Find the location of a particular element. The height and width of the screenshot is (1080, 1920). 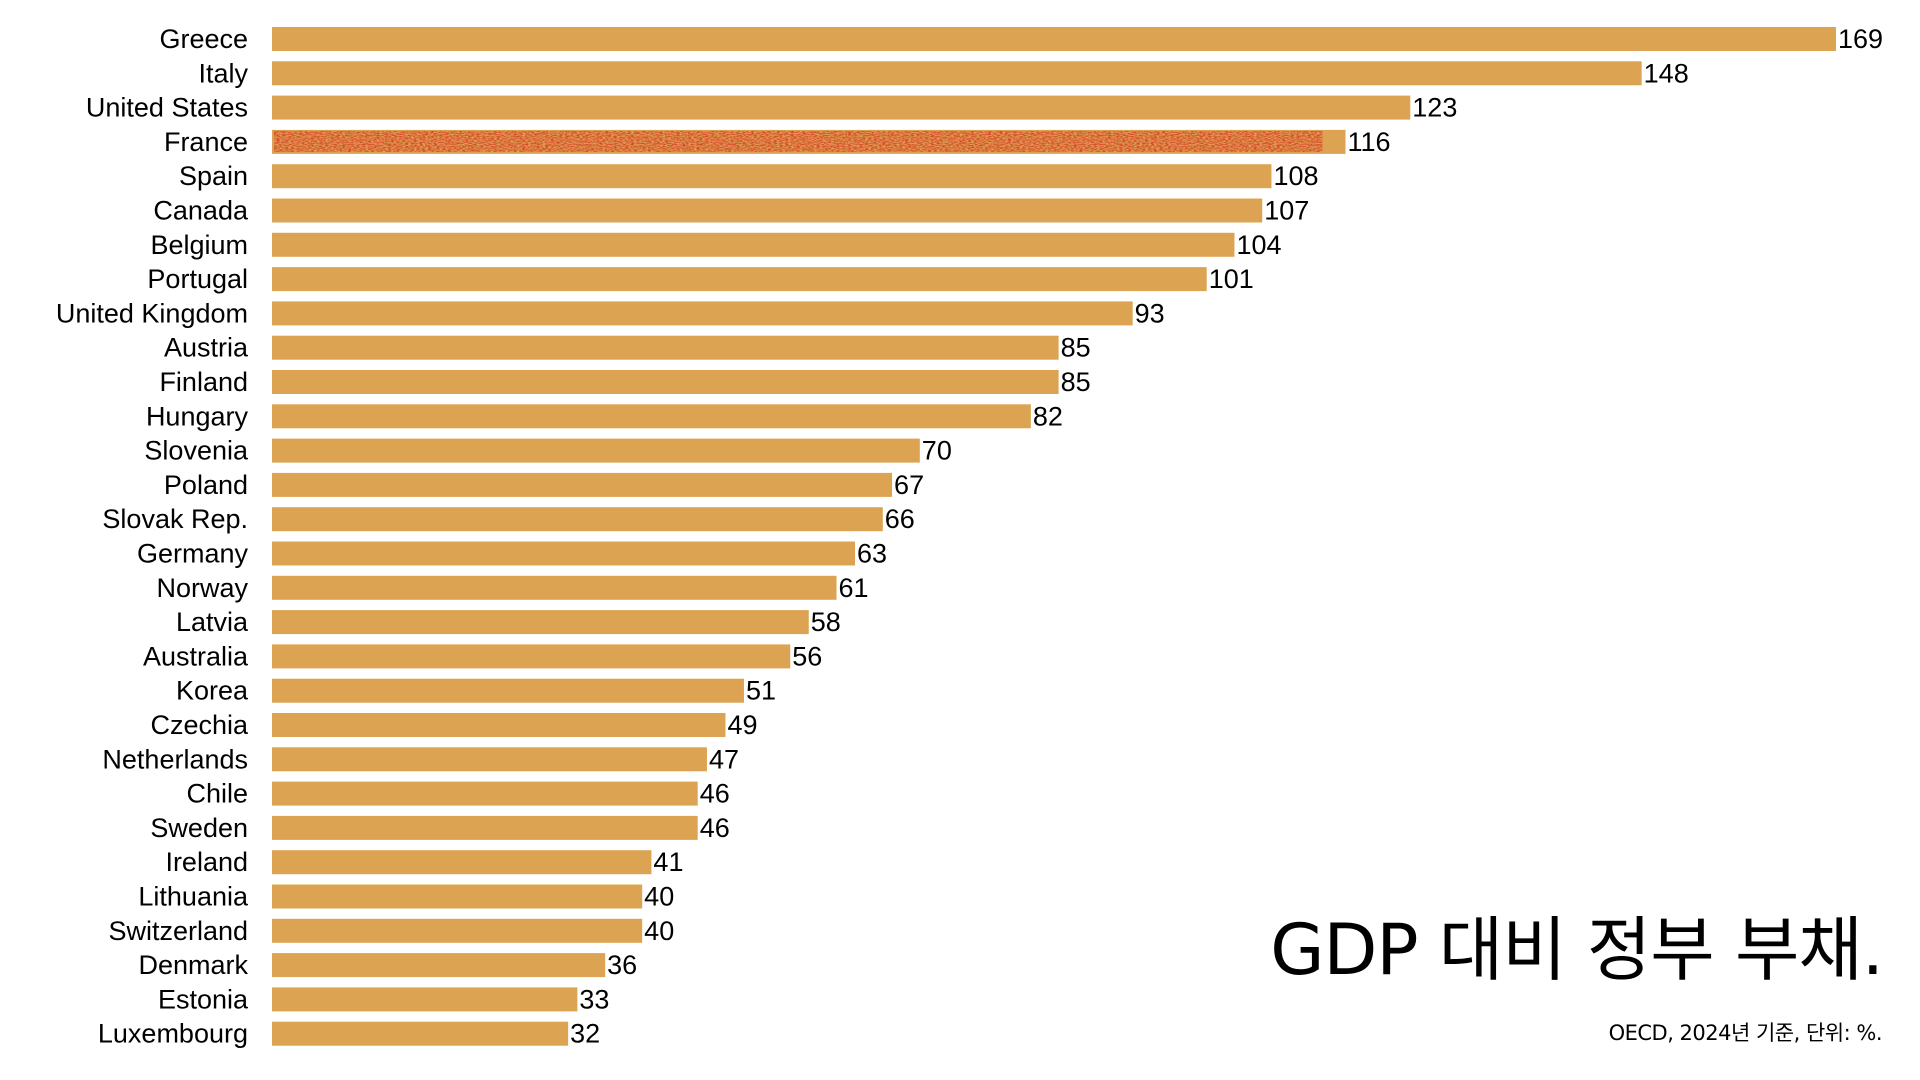

category-label: Germany is located at coordinates (193, 554).